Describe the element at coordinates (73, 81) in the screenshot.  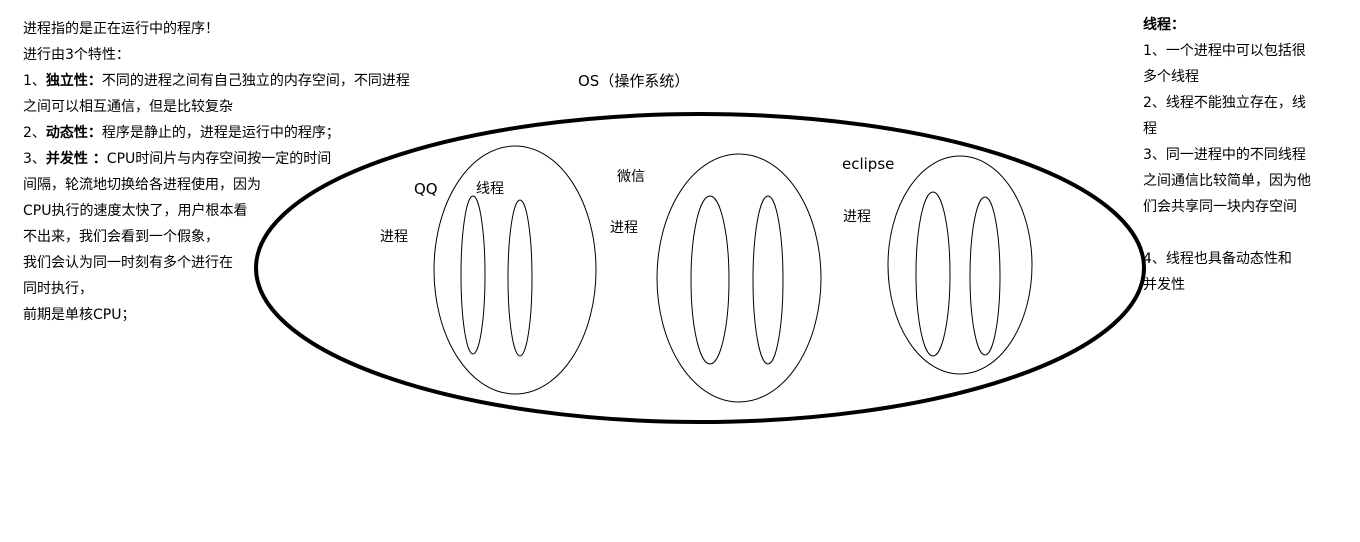
I see `item-term: 独立性：` at that location.